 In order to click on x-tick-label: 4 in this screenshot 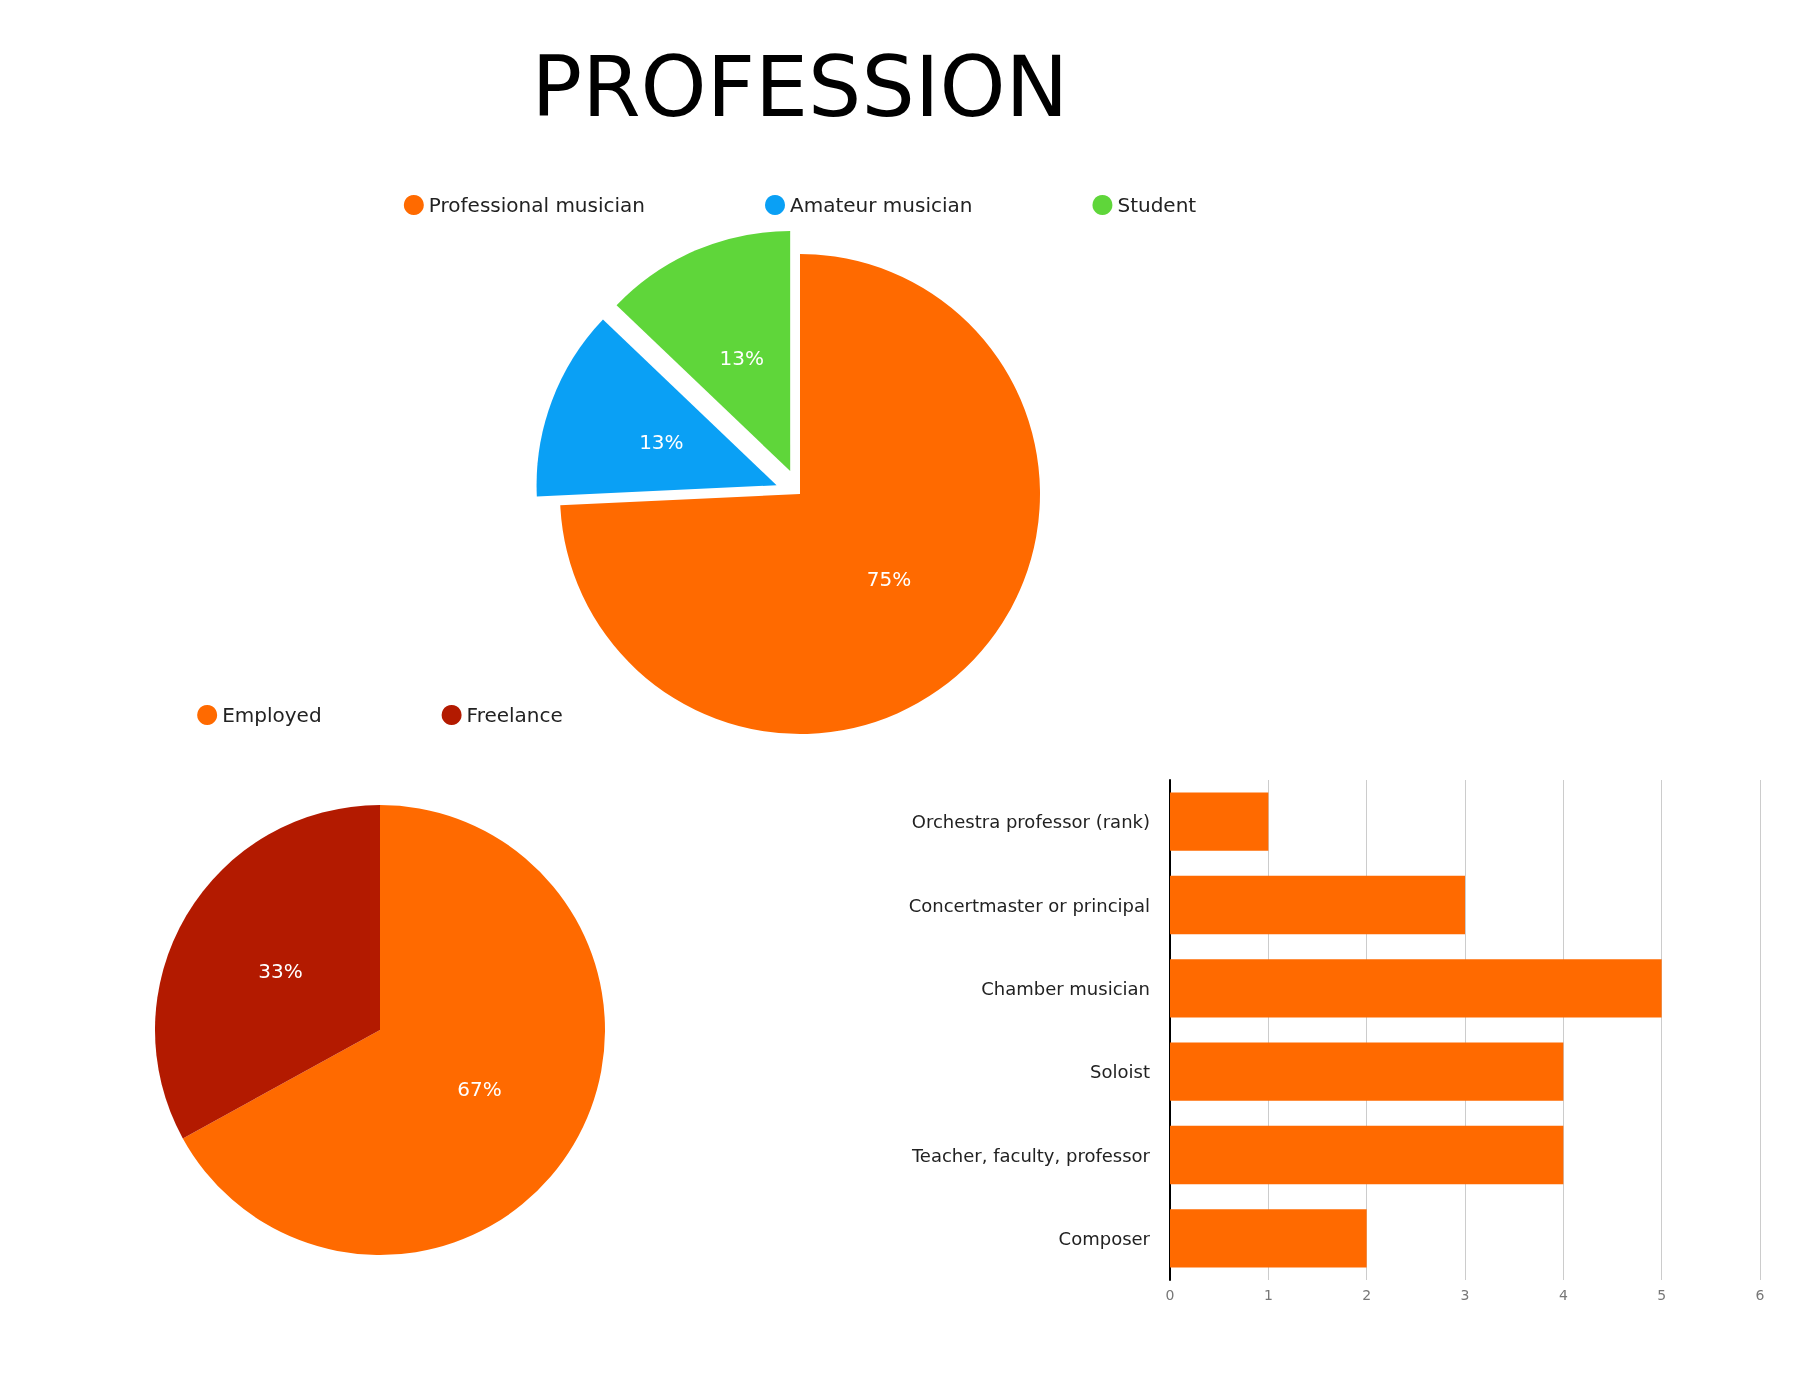, I will do `click(1563, 1295)`.